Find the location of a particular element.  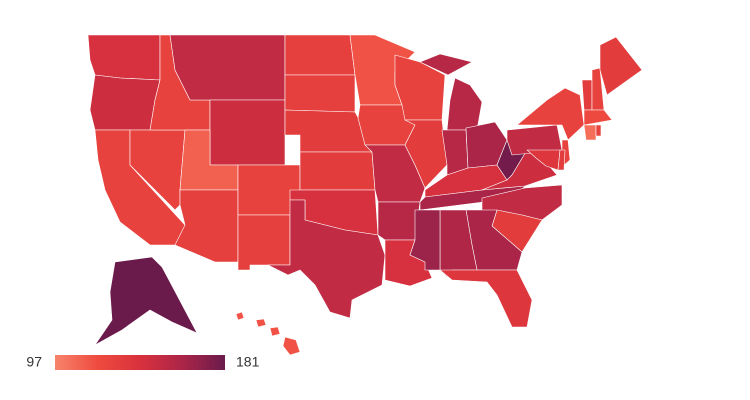

legend-min-label: 97 is located at coordinates (34, 362).